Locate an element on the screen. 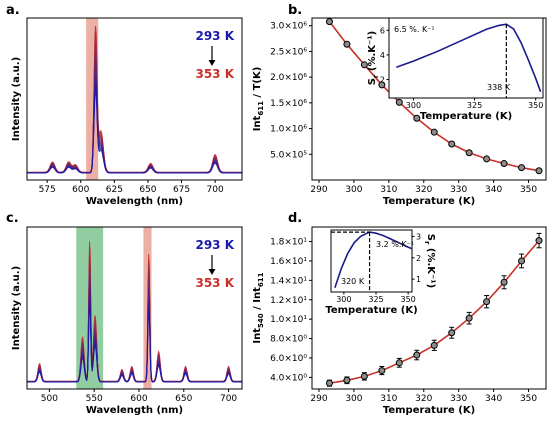 The width and height of the screenshot is (550, 422). x-tick-label: 500 is located at coordinates (49, 399).